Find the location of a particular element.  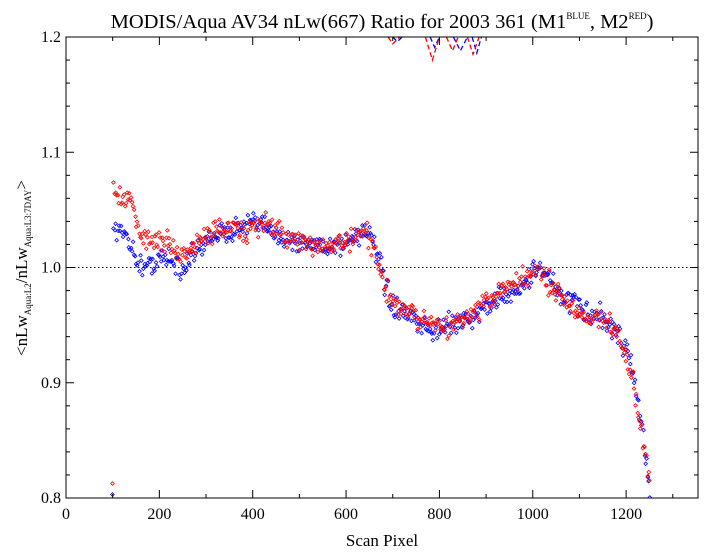

x-tick-label: 600 is located at coordinates (346, 514).